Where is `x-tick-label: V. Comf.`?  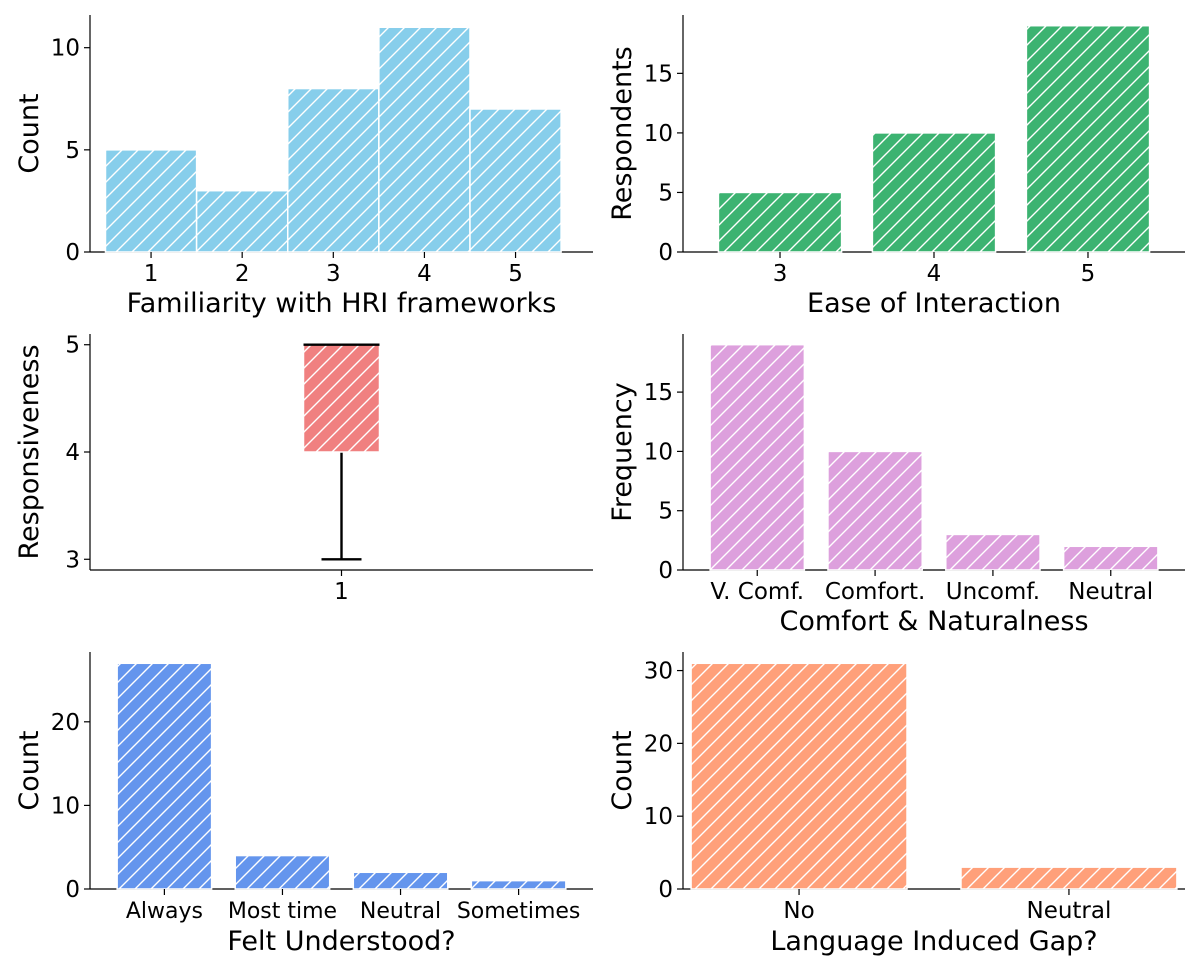 x-tick-label: V. Comf. is located at coordinates (757, 592).